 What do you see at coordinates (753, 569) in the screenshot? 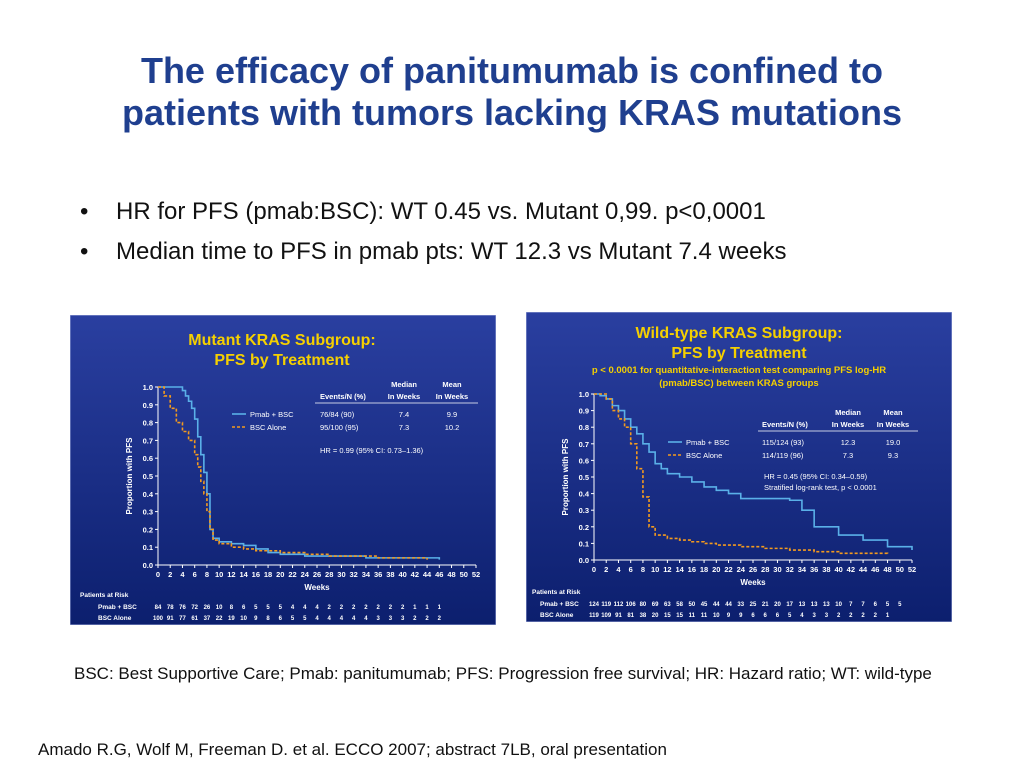
I see `x-tick-label: 26` at bounding box center [753, 569].